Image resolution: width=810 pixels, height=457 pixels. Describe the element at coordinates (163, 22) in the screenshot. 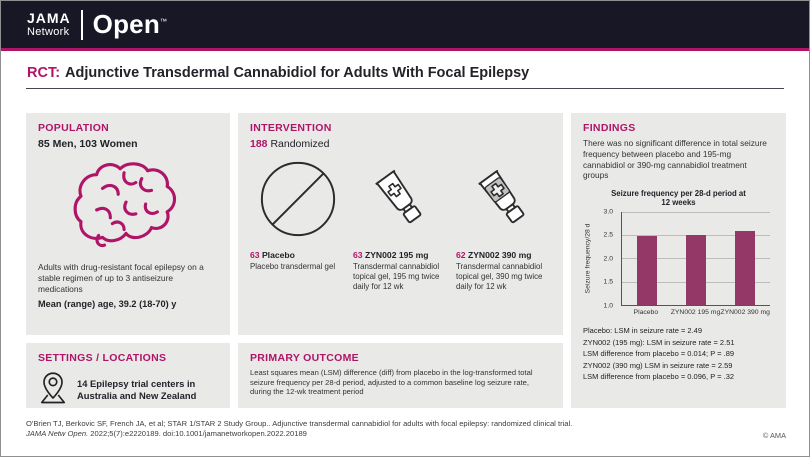

I see `trademark-symbol: ™` at that location.